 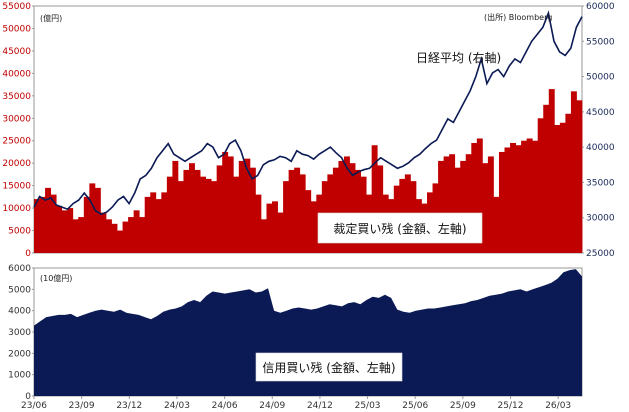 I want to click on x-tick-label: 25/03, so click(x=368, y=406).